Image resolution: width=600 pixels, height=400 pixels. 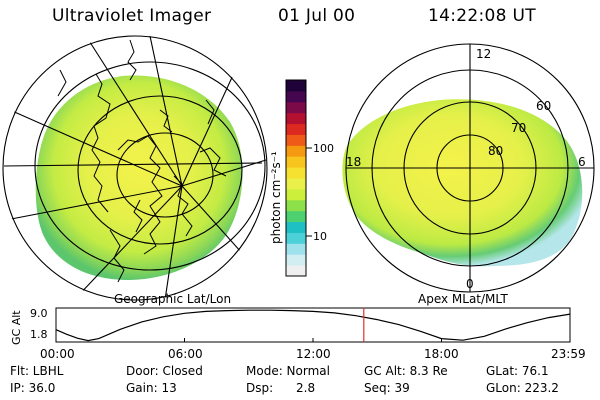 I want to click on latitude-ring-middle, so click(x=160, y=170).